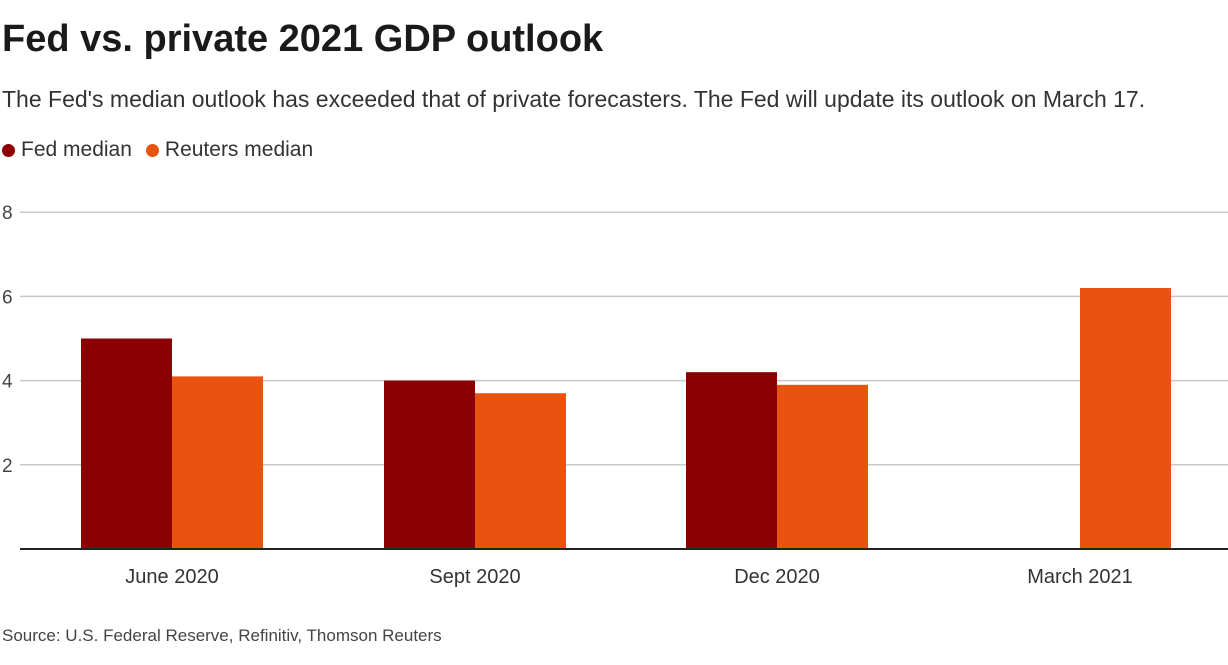 The image size is (1228, 665). I want to click on y-tick-label: 2, so click(7, 466).